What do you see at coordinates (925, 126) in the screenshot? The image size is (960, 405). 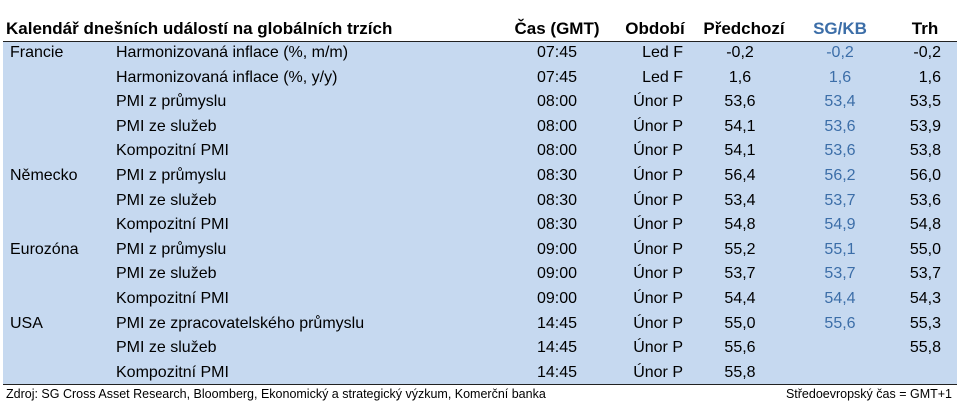 I see `market-consensus: 53,9` at bounding box center [925, 126].